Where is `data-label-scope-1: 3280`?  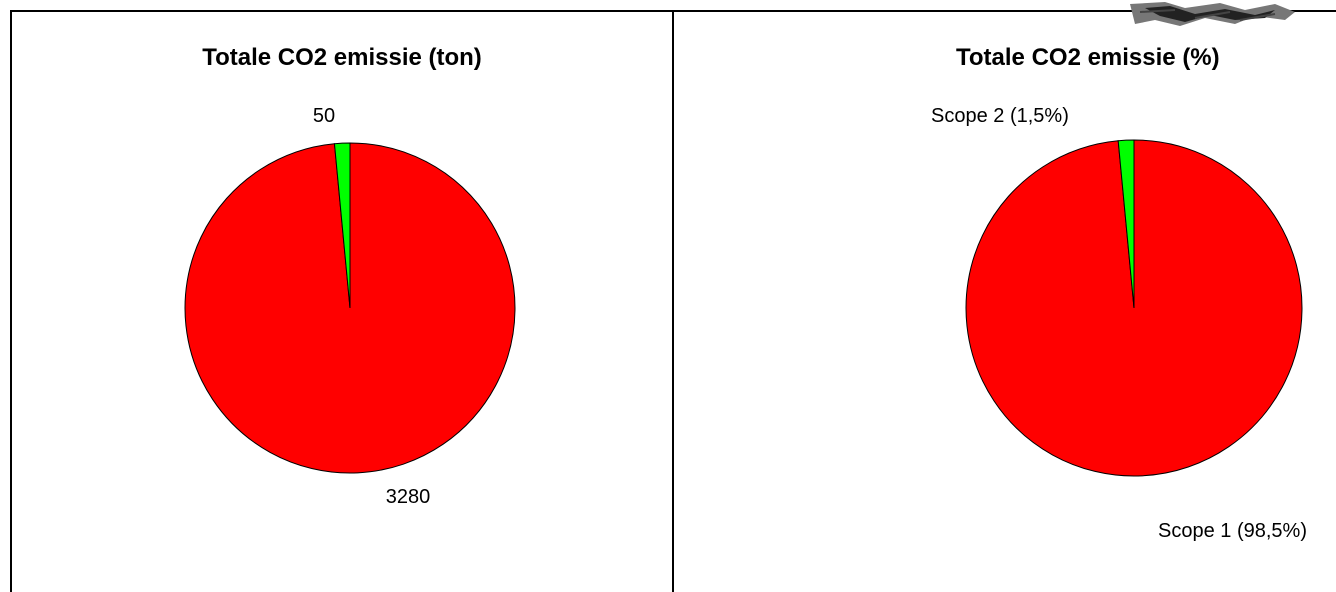 data-label-scope-1: 3280 is located at coordinates (408, 497).